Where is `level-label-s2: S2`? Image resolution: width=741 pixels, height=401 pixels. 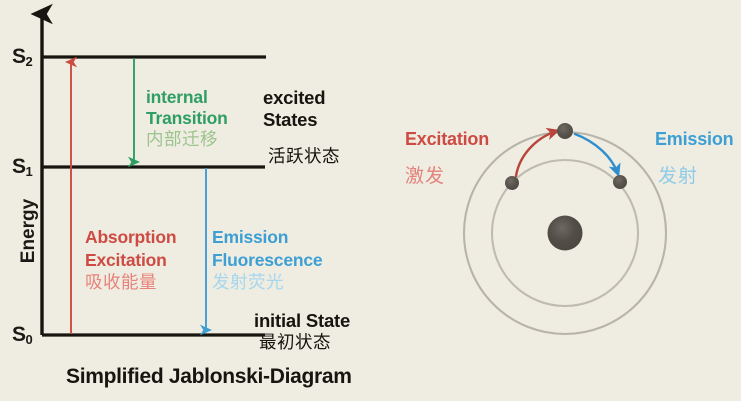 level-label-s2: S2 is located at coordinates (22, 57).